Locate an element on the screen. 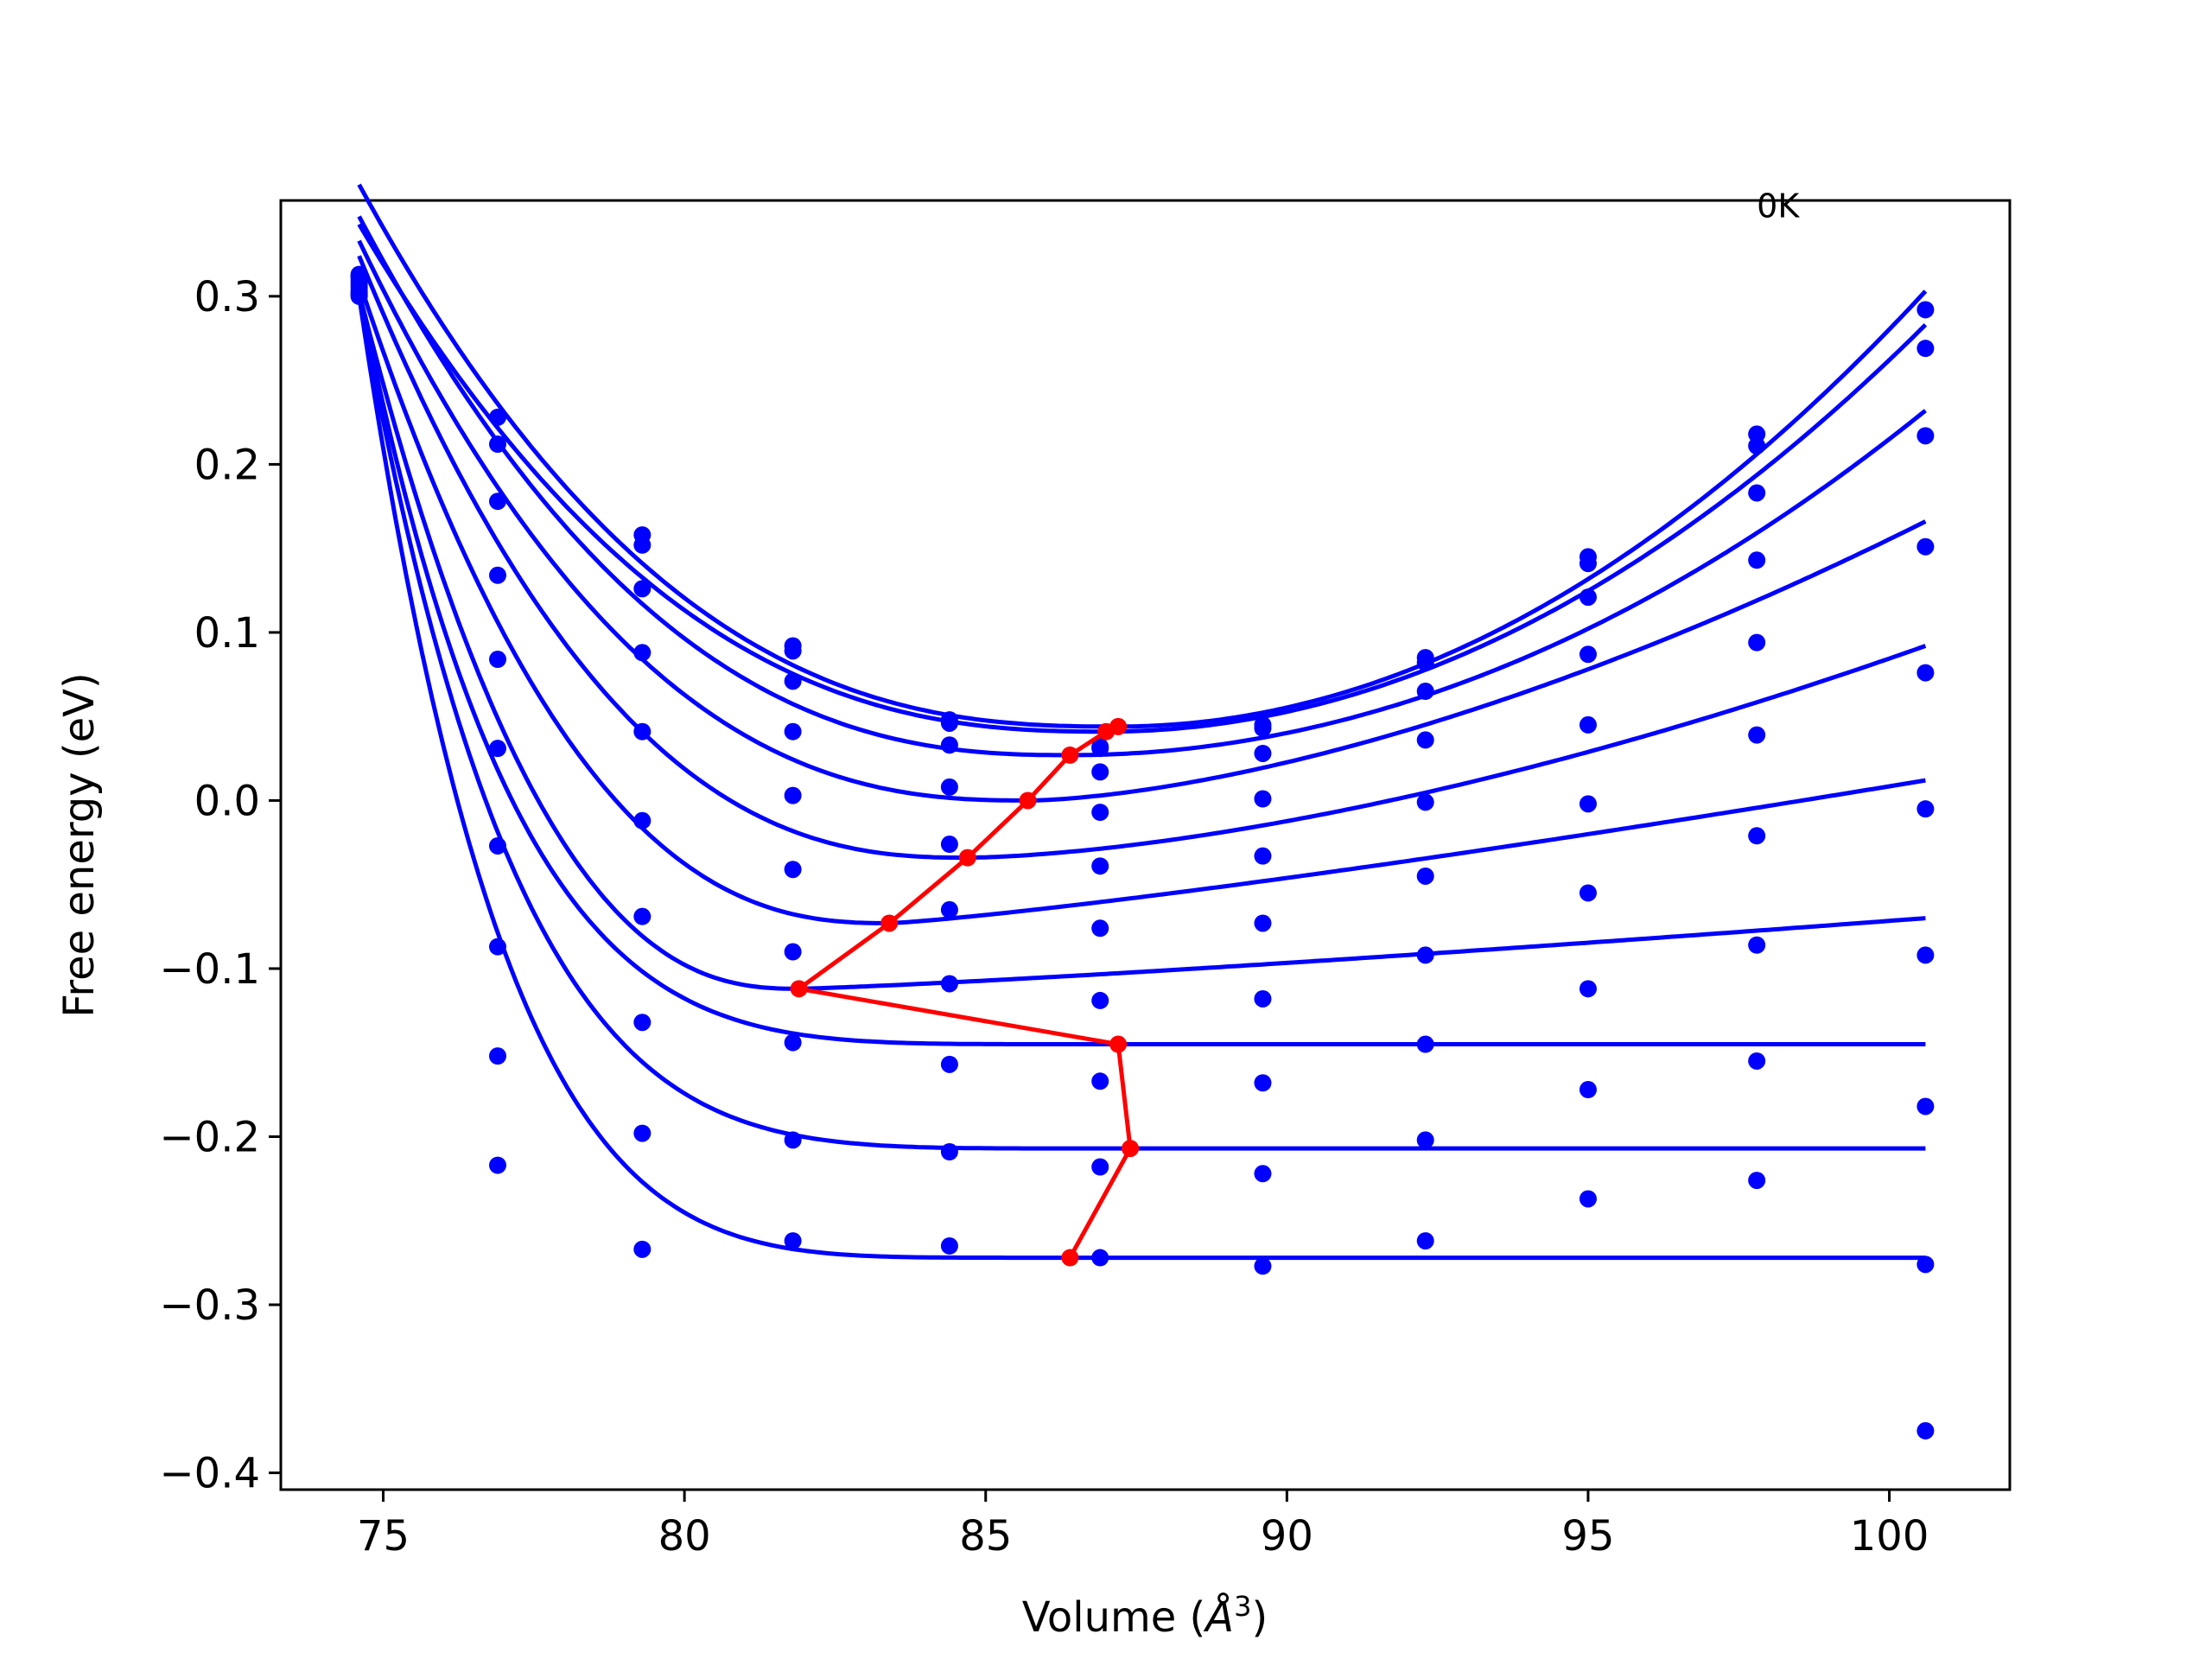  y-tick-label: 0.1 is located at coordinates (227, 633).